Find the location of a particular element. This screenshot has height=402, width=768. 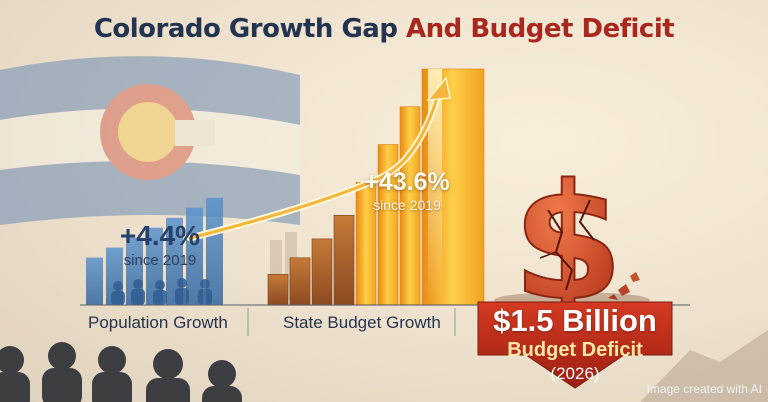

deficit-callout: $1.5 Billion Budget Deficit (2026) is located at coordinates (575, 344).